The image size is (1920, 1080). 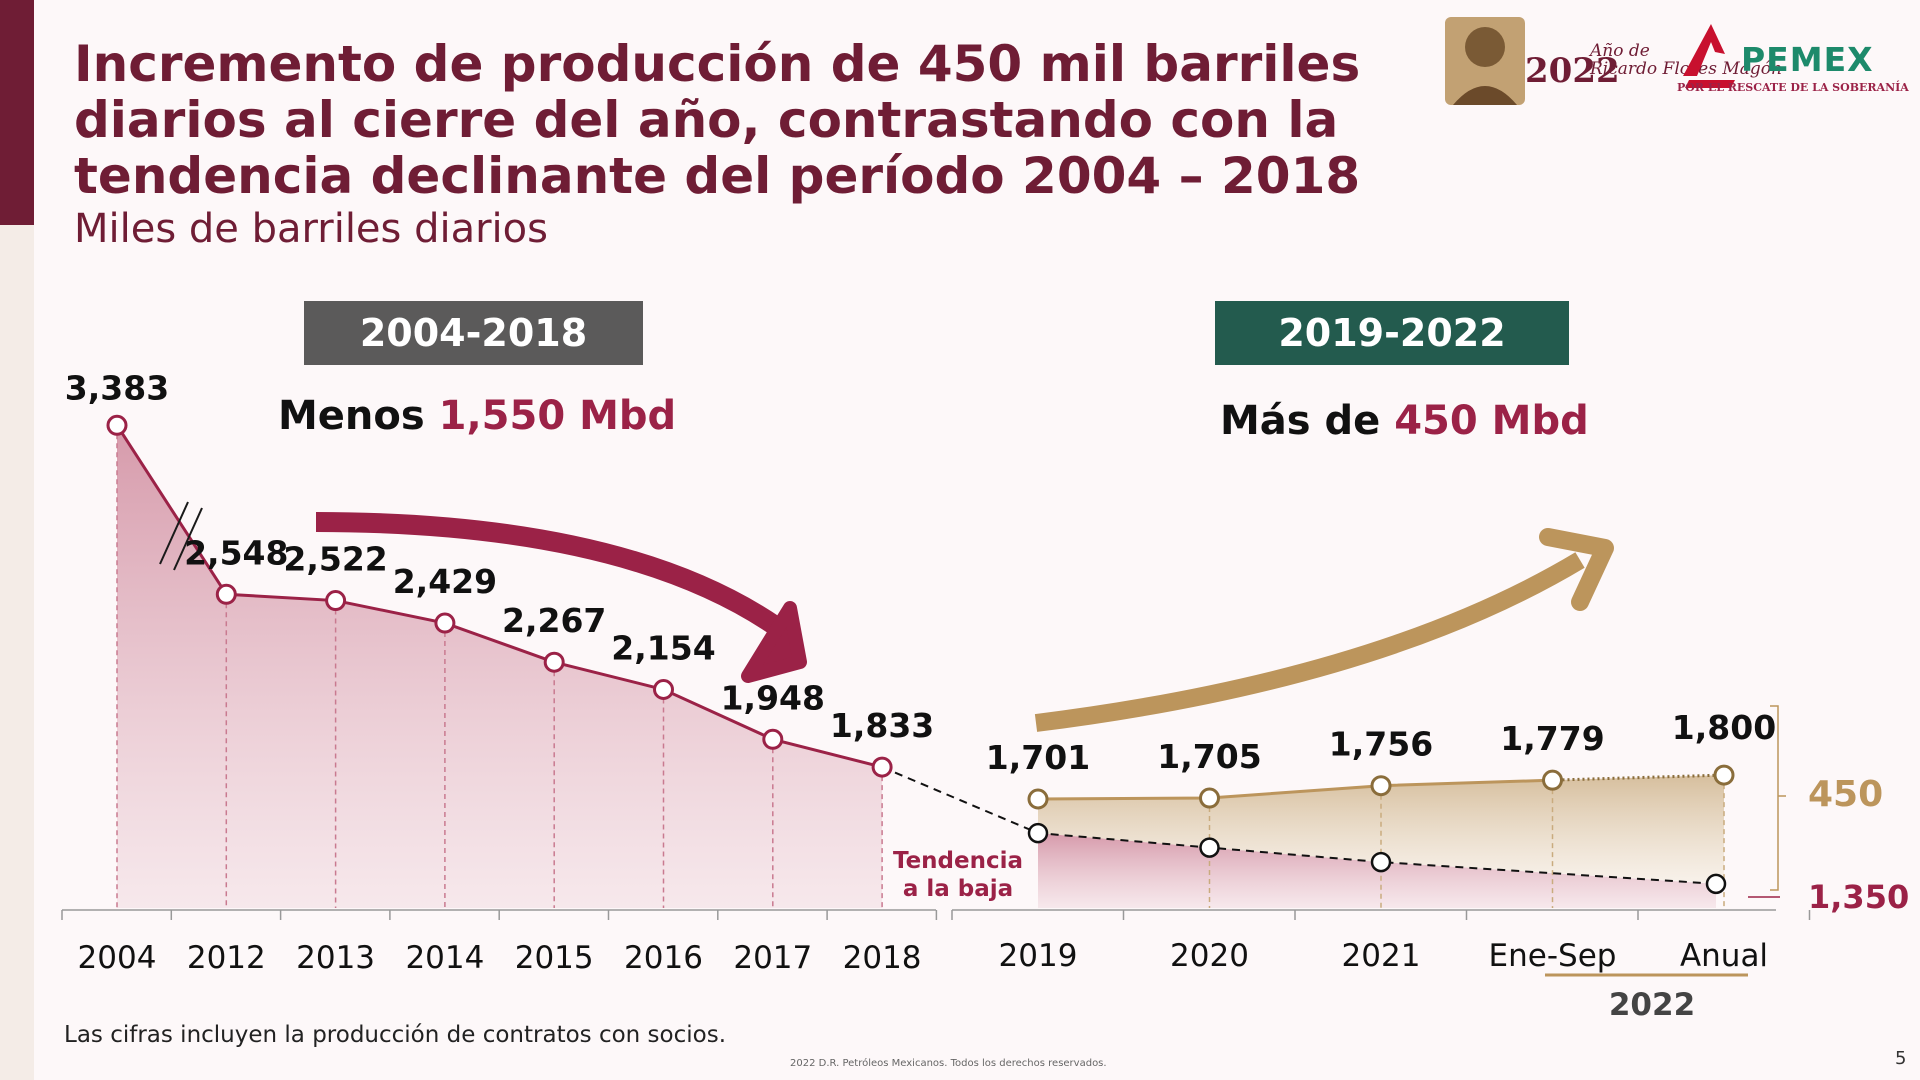 What do you see at coordinates (772, 958) in the screenshot?
I see `x-tick-label: 2017` at bounding box center [772, 958].